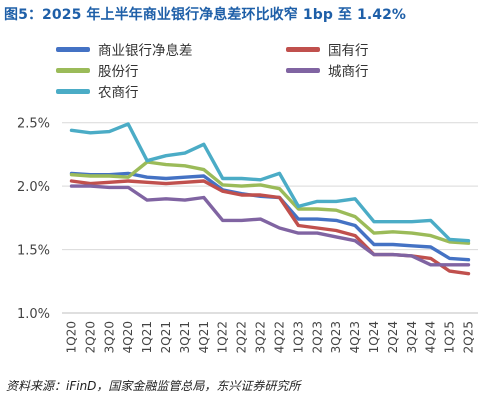 The height and width of the screenshot is (400, 488). I want to click on x-tick-label: 4Q20, so click(128, 337).